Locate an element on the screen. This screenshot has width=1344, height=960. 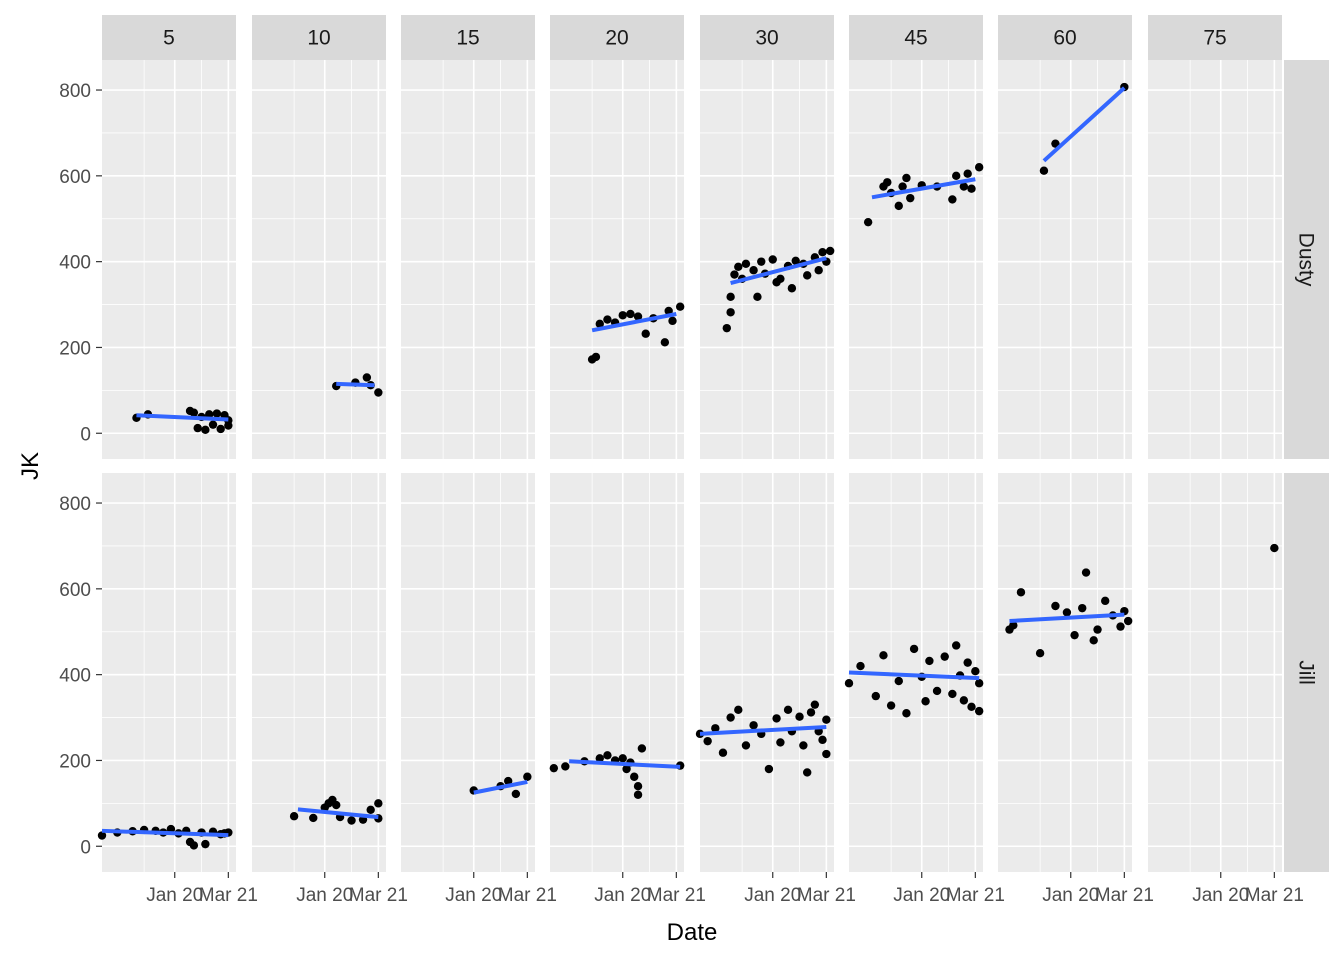
column-strip-label: 30 is located at coordinates (766, 38).